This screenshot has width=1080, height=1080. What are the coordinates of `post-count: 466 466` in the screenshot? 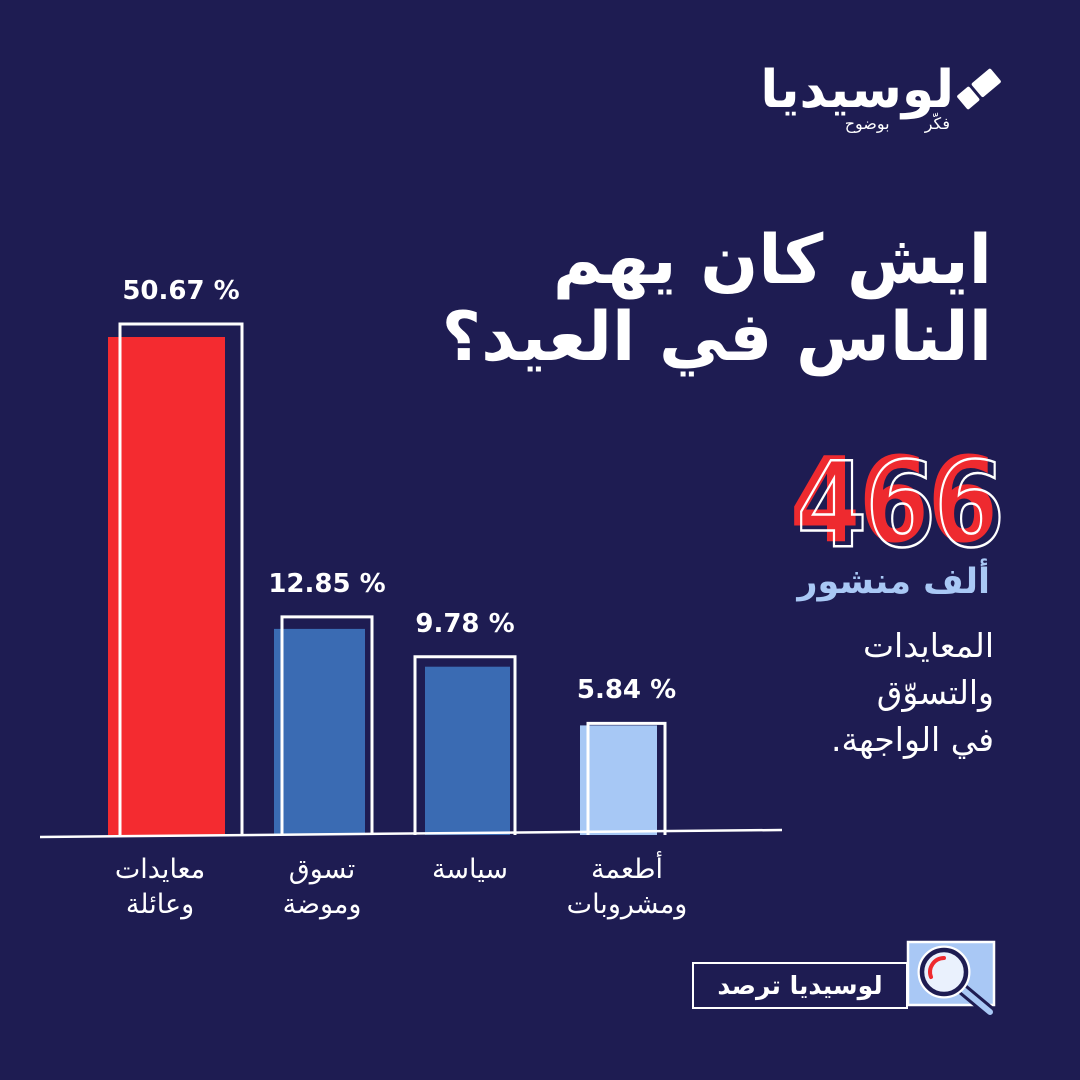 It's located at (865, 500).